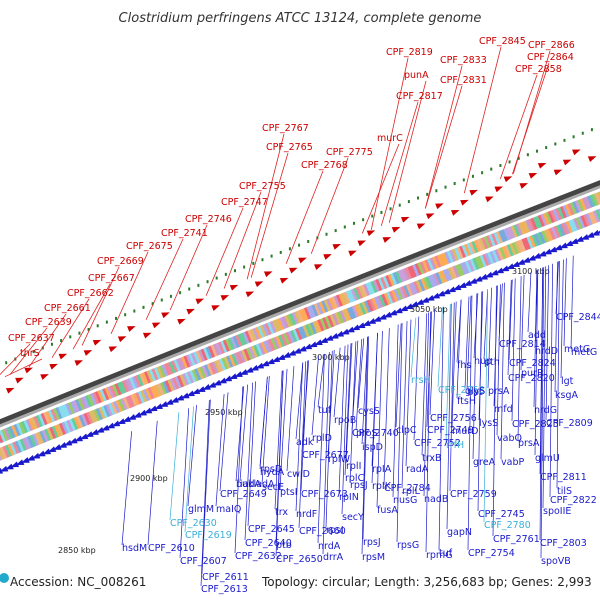 The height and width of the screenshot is (600, 600). What do you see at coordinates (390, 138) in the screenshot?
I see `forward-gene-label: murC` at bounding box center [390, 138].